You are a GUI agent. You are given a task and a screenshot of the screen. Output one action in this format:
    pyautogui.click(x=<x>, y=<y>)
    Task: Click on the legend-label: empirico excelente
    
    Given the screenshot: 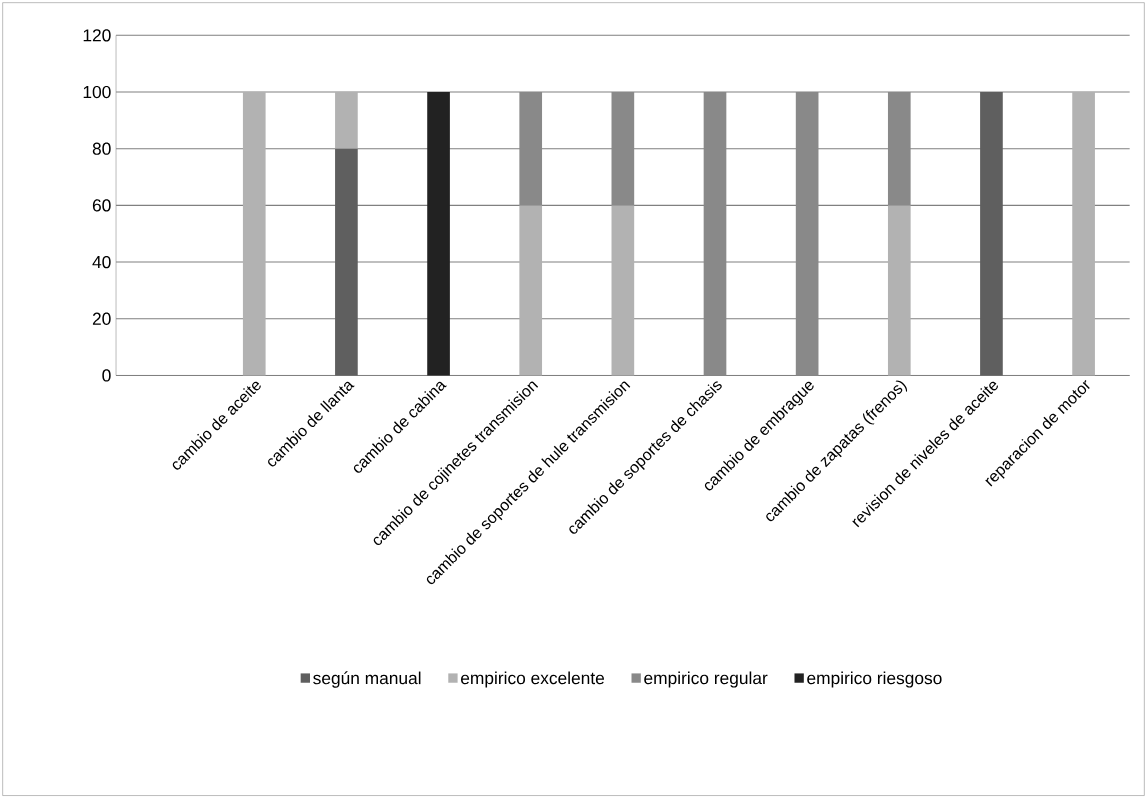 What is the action you would take?
    pyautogui.click(x=533, y=679)
    